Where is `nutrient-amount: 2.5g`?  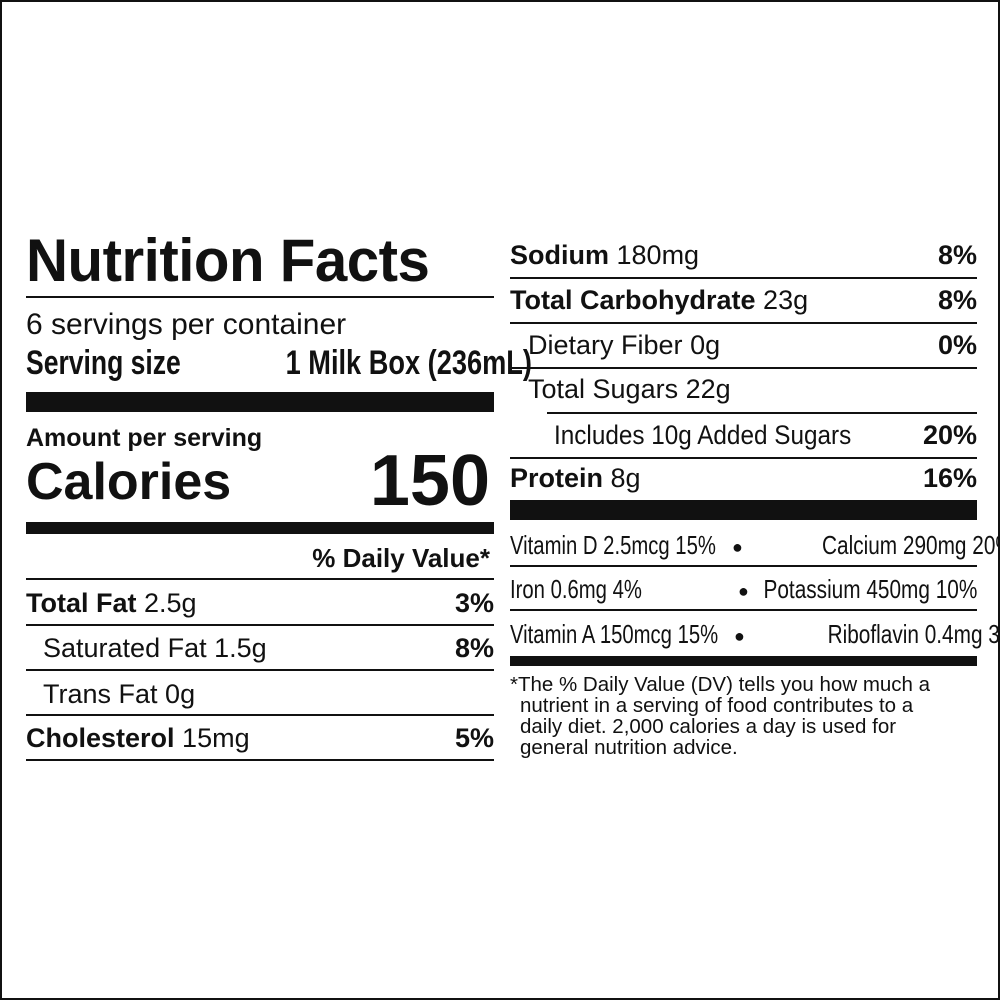 nutrient-amount: 2.5g is located at coordinates (170, 603).